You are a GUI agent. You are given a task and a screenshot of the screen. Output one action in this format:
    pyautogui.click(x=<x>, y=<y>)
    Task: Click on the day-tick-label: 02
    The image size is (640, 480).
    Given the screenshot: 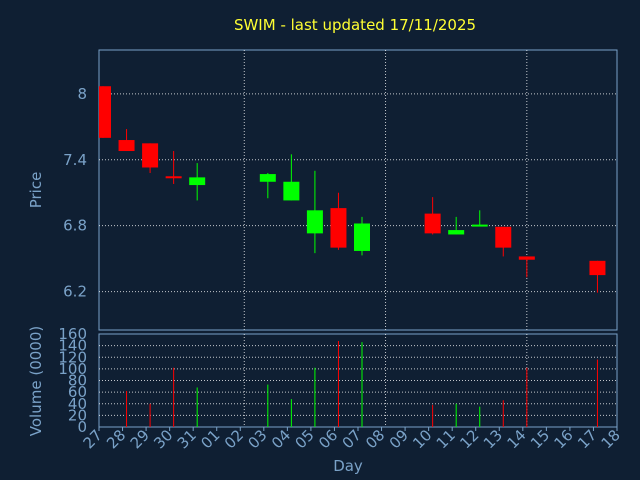 What is the action you would take?
    pyautogui.click(x=234, y=439)
    